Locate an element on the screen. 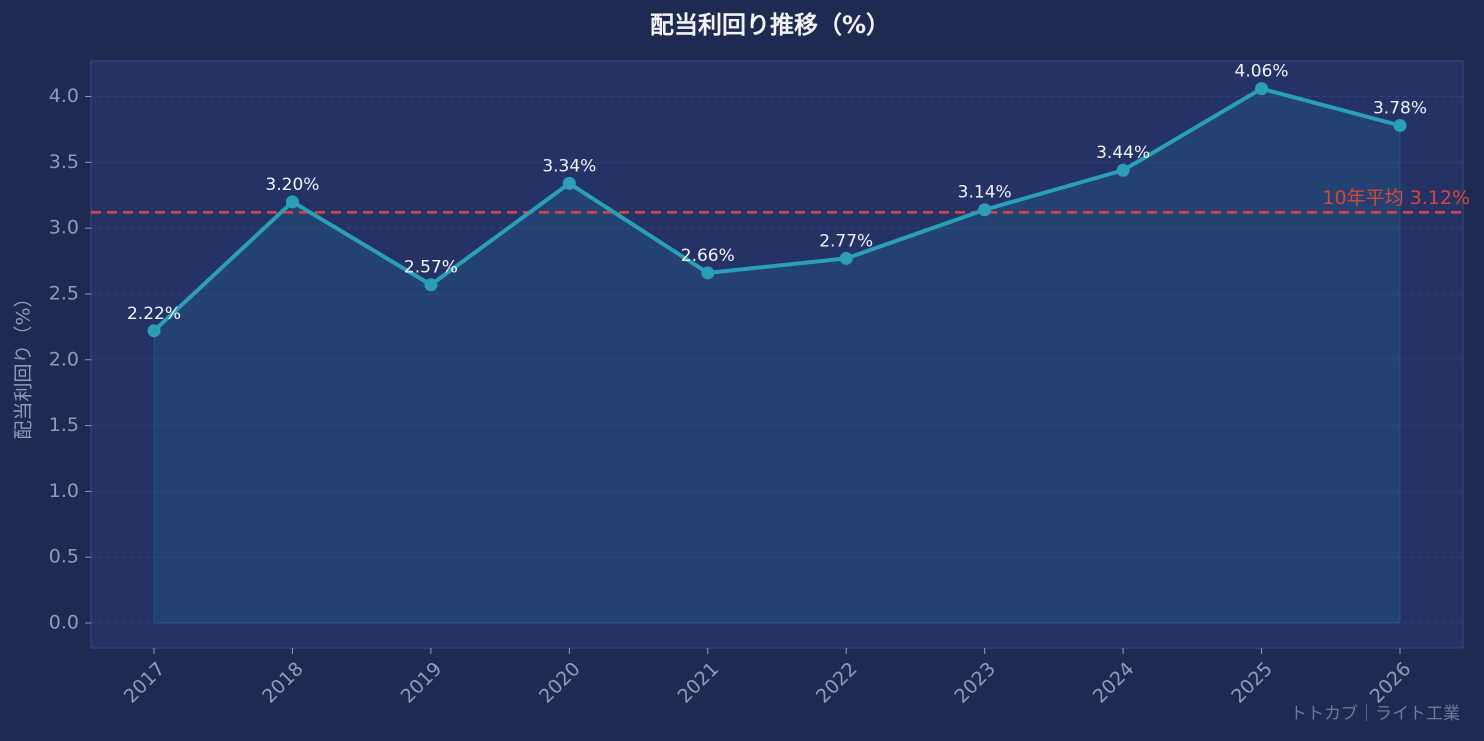  value-label: 3.20% is located at coordinates (292, 185).